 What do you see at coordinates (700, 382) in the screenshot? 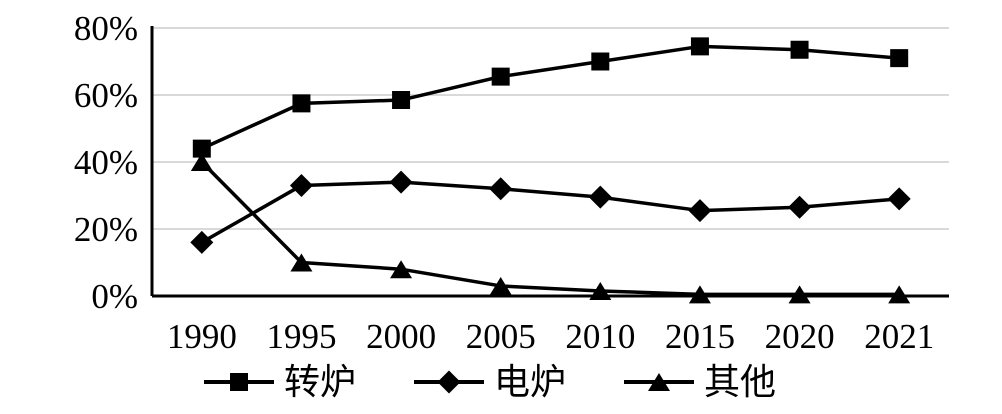
I see `legend-item-2: 其他` at bounding box center [700, 382].